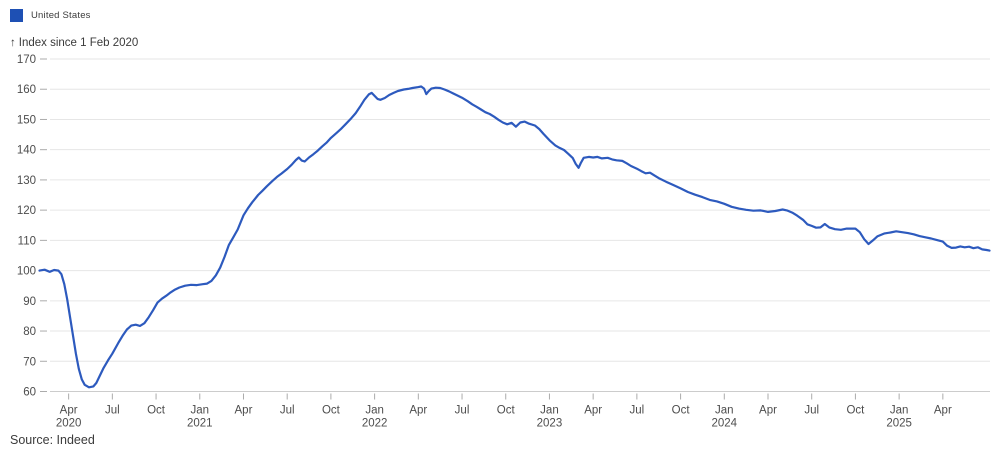 The height and width of the screenshot is (460, 1000). I want to click on y-axis-title: ↑ Index since 1 Feb 2020, so click(74, 43).